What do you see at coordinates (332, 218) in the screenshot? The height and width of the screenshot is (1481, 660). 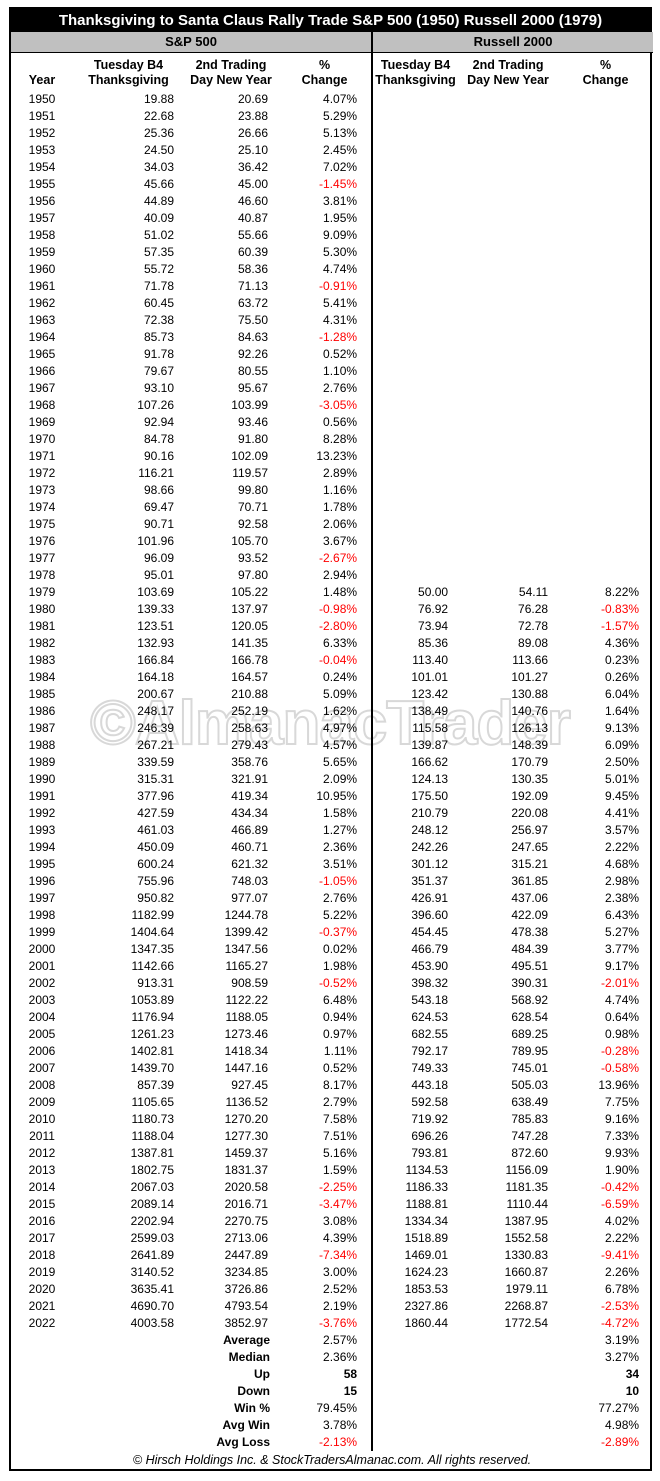 I see `table-row: 1957 40.09 40.87 1.95%` at bounding box center [332, 218].